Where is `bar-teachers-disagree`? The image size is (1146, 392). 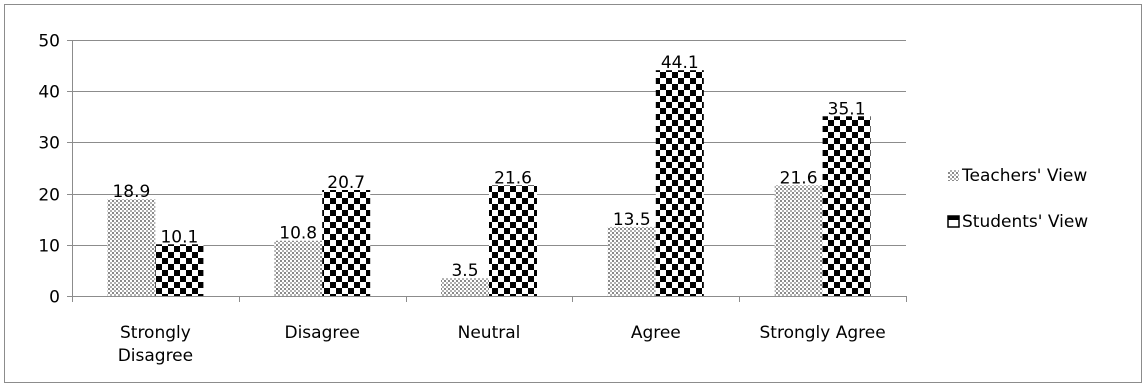 bar-teachers-disagree is located at coordinates (298, 268).